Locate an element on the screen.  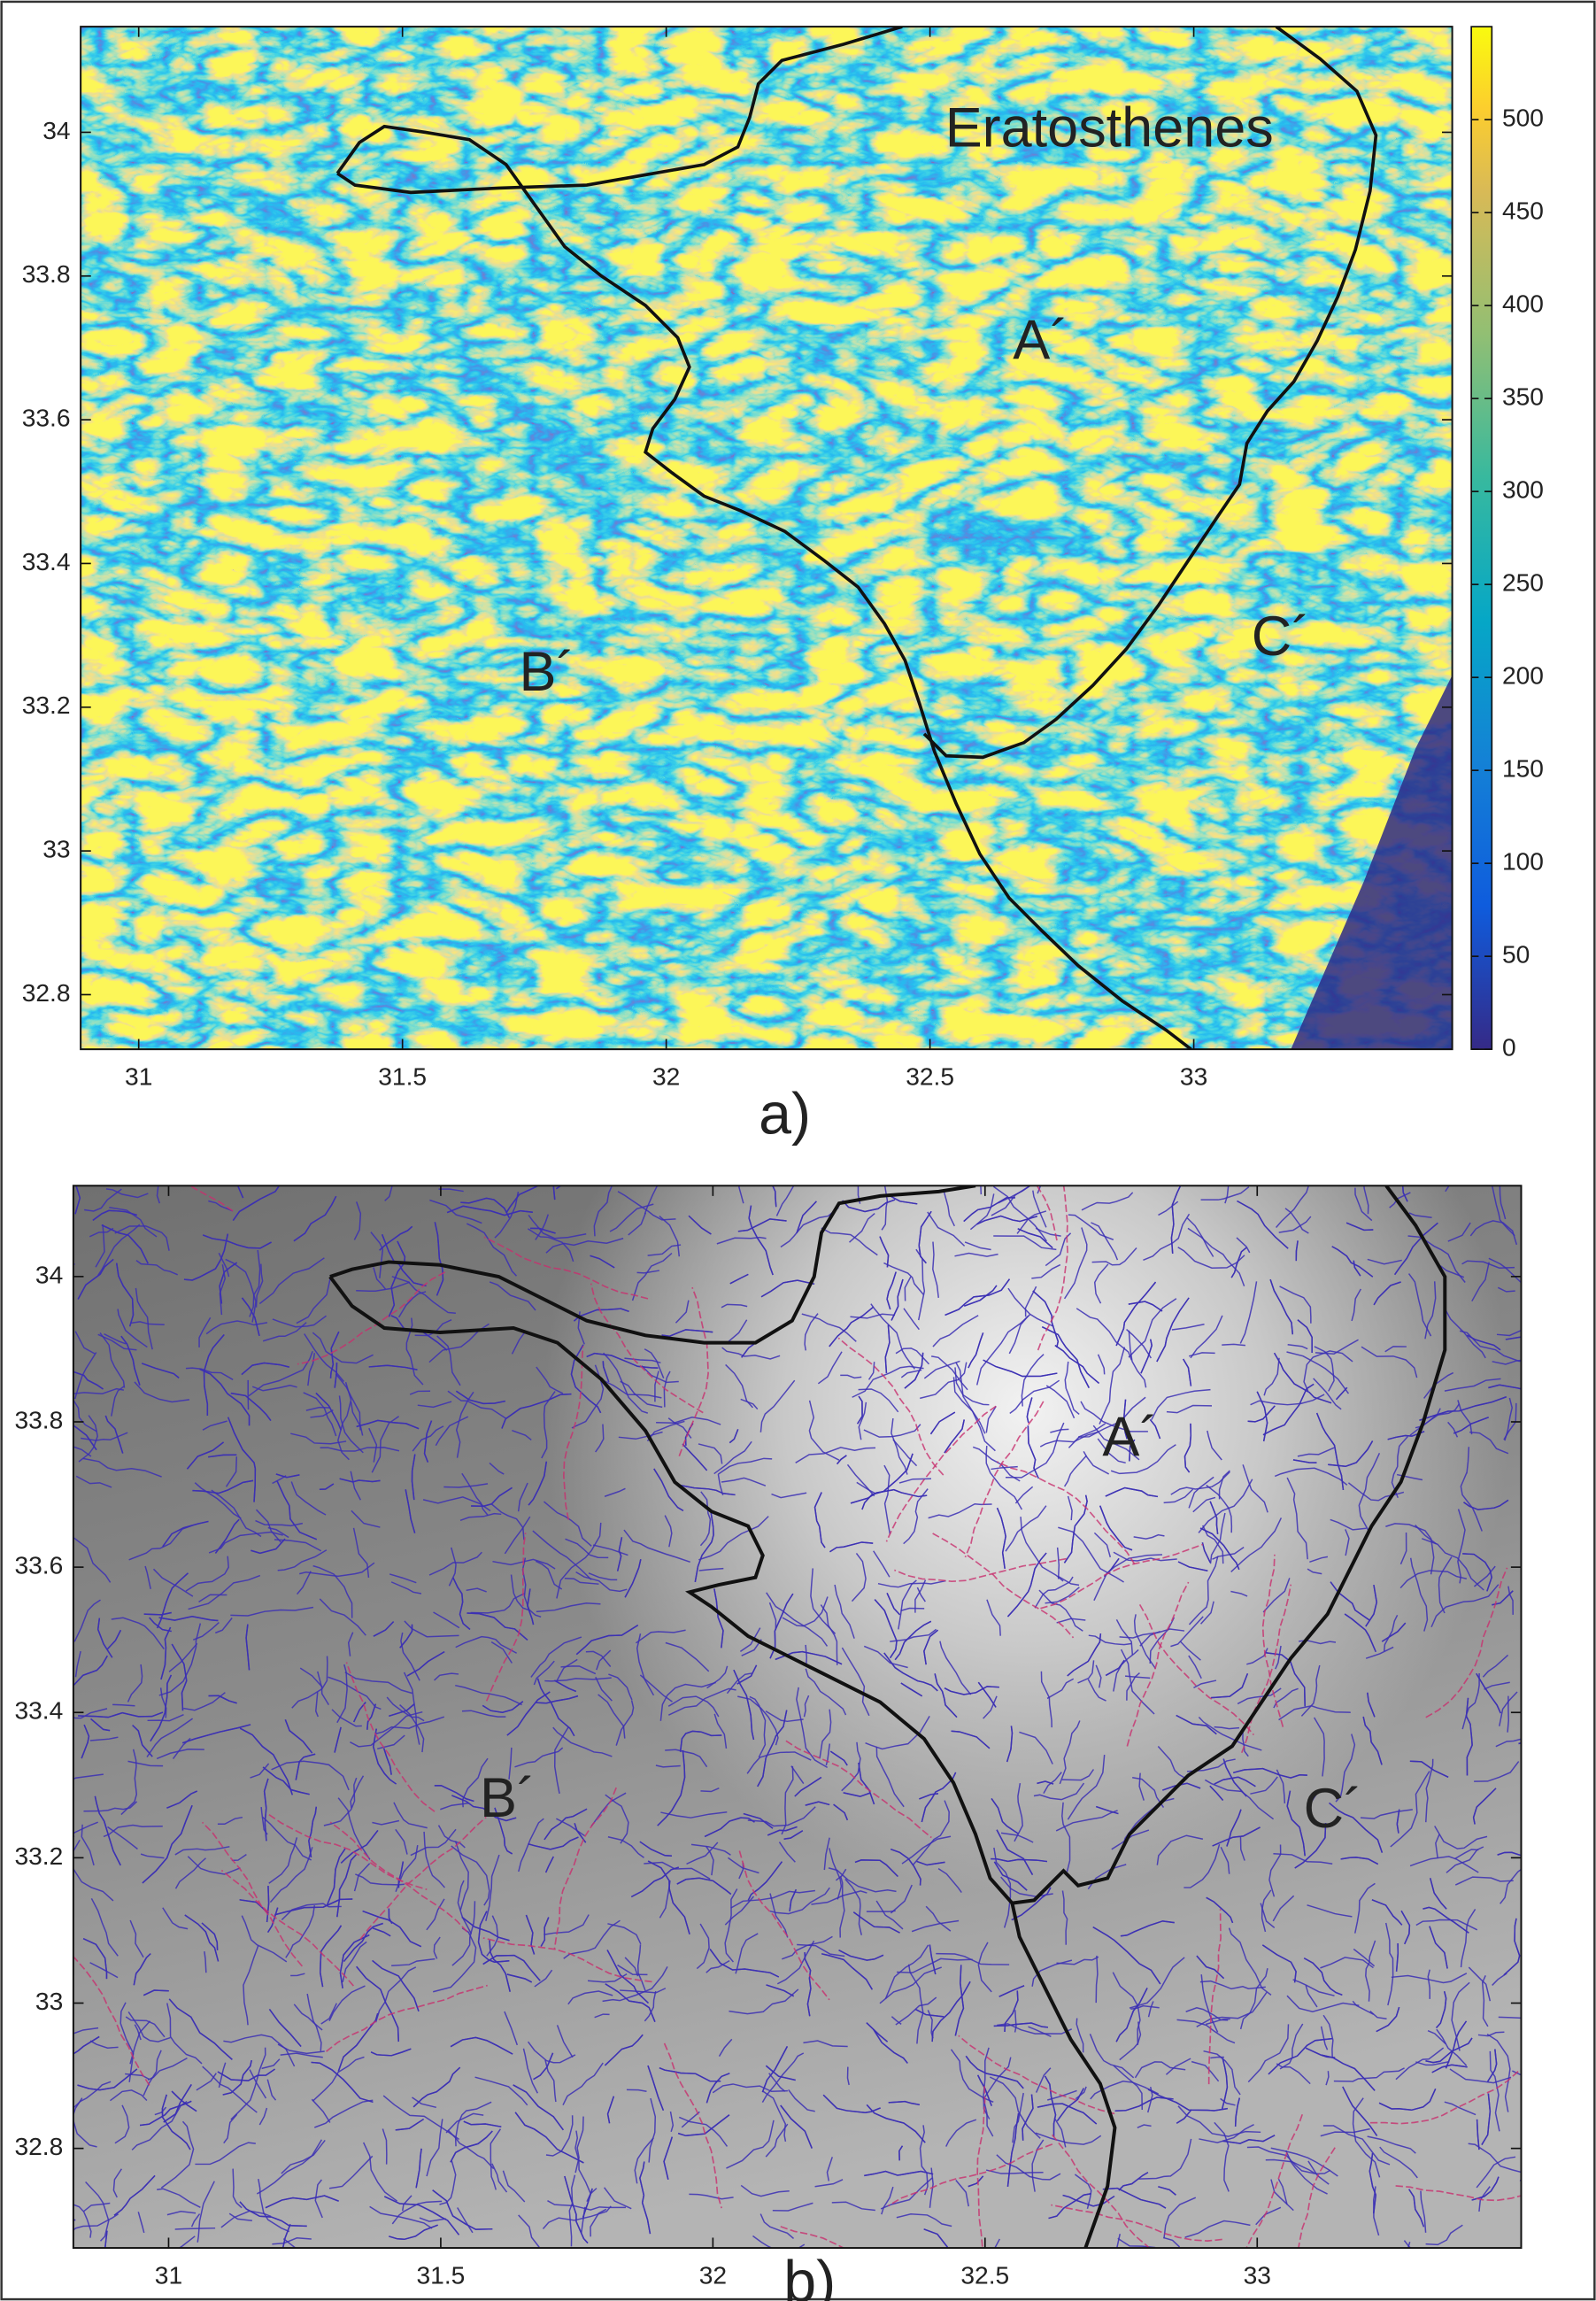
x-tick-label: 31.5 is located at coordinates (402, 1076).